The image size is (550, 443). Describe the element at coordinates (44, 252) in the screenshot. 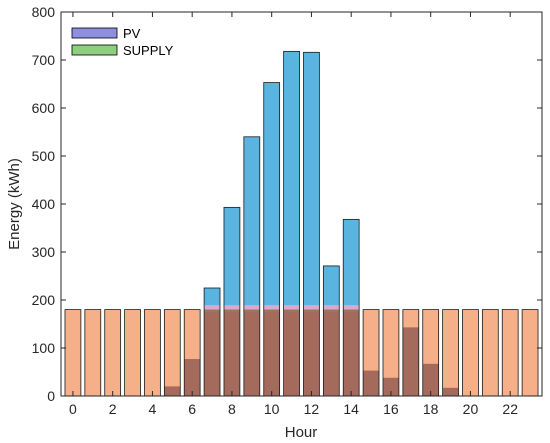

I see `y-tick-label: 300` at that location.